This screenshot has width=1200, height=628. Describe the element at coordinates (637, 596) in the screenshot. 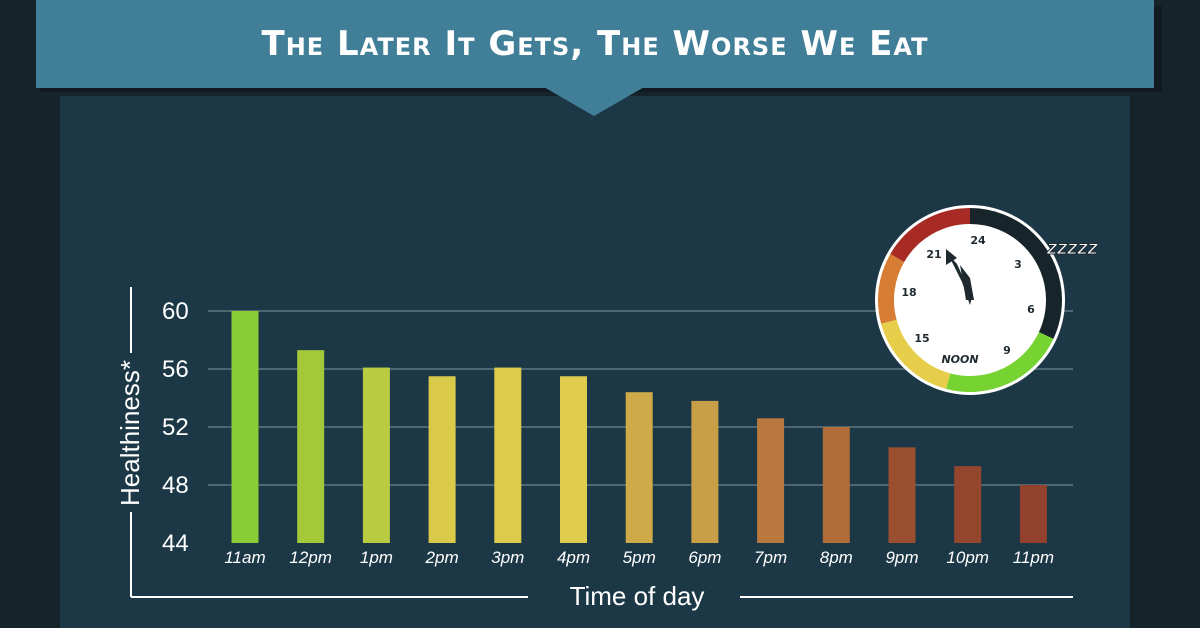

I see `x-axis-title: Time of day` at that location.